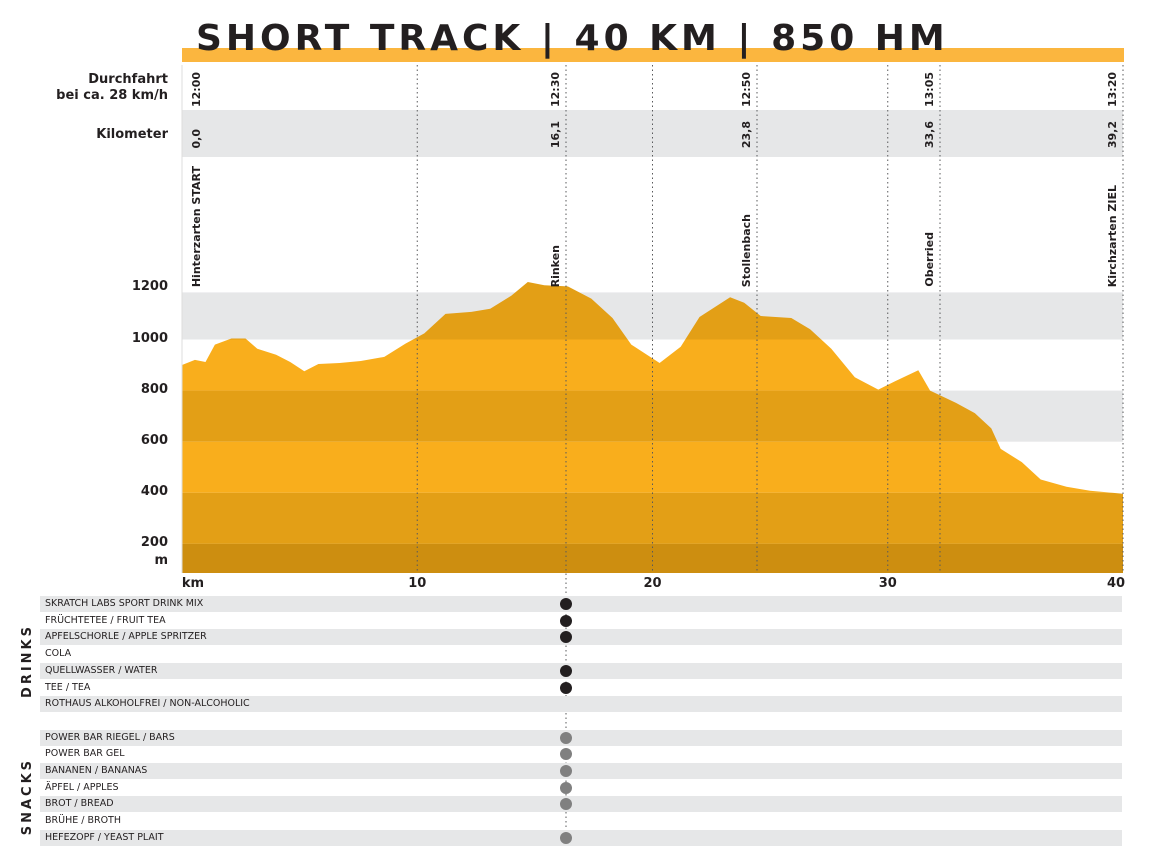 This screenshot has width=1173, height=865. I want to click on supply-row: HEFEZOPF / YEAST PLAIT, so click(581, 837).